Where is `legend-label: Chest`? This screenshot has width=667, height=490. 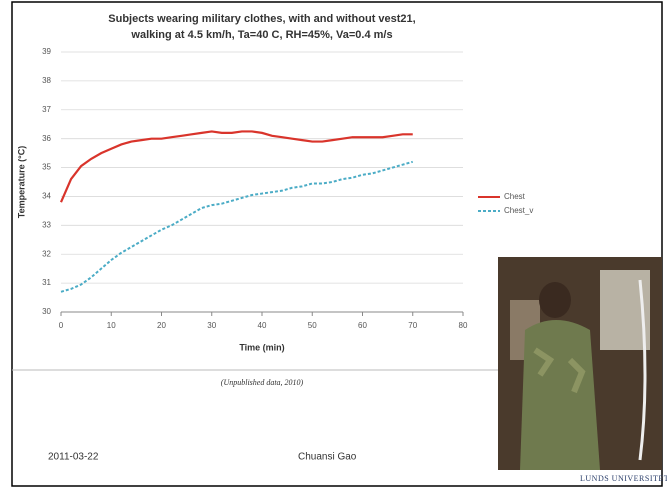
legend-label: Chest is located at coordinates (515, 196).